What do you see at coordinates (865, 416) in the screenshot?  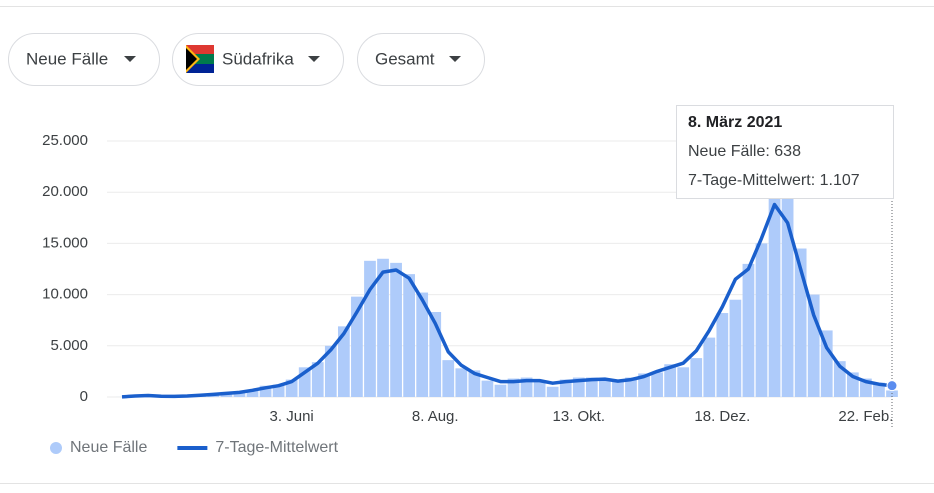 I see `x-tick-label: 22. Feb.` at bounding box center [865, 416].